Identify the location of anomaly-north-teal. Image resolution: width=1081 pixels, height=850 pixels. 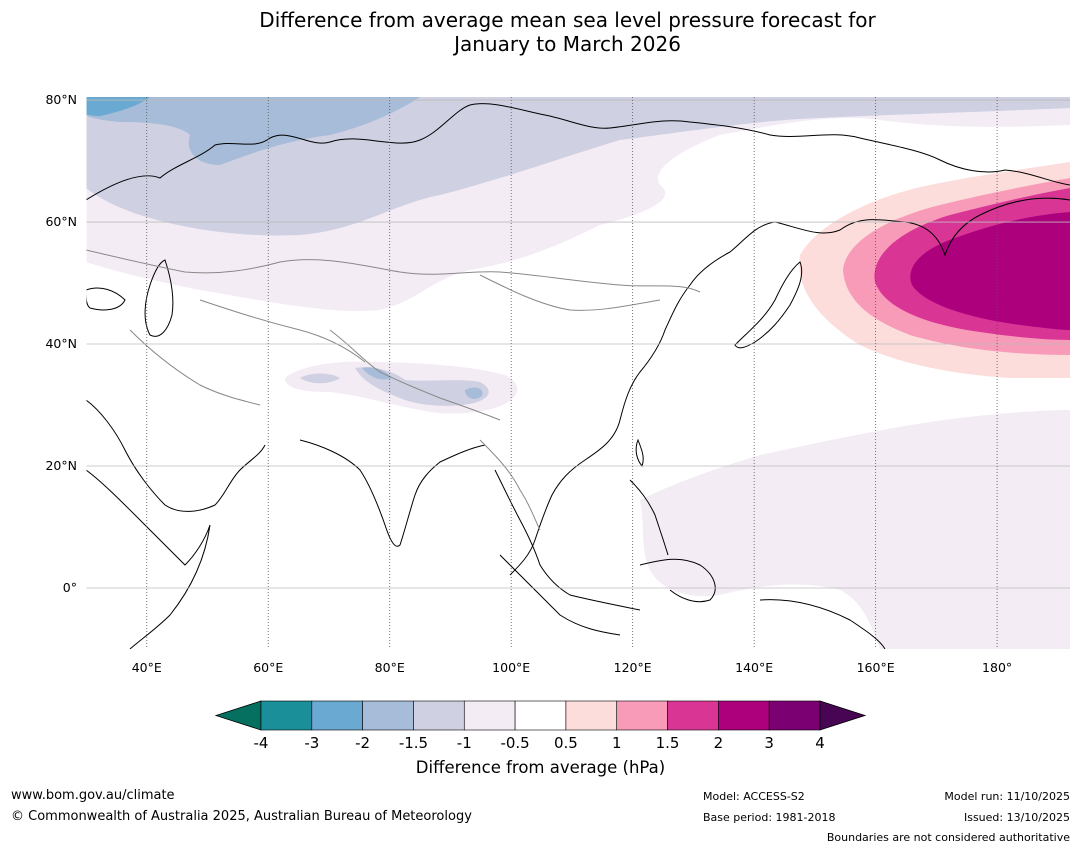
(118, 106).